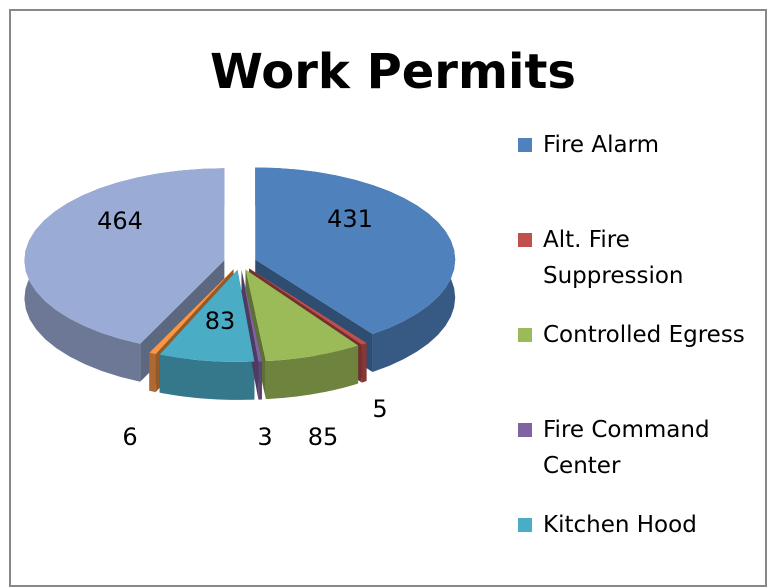 This screenshot has height=588, width=777. What do you see at coordinates (120, 221) in the screenshot?
I see `data-label: 464` at bounding box center [120, 221].